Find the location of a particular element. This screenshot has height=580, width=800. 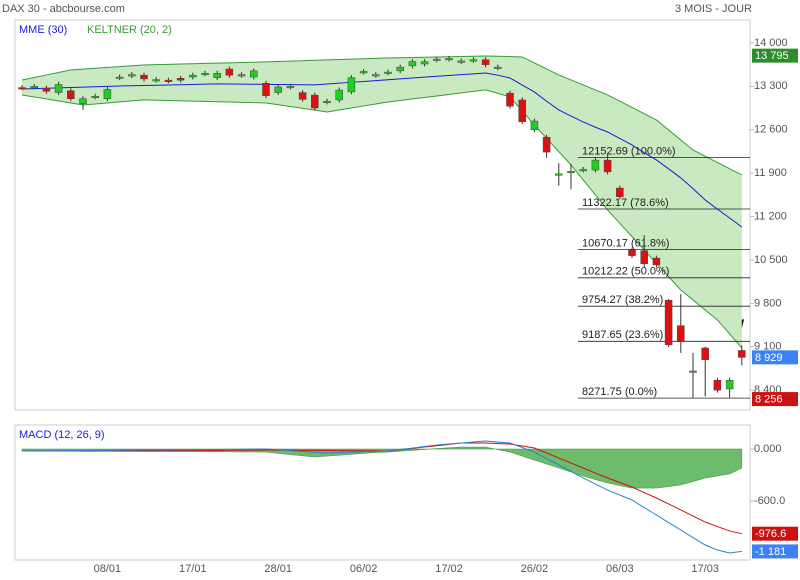

y-tick-label: 12 600 is located at coordinates (771, 130).